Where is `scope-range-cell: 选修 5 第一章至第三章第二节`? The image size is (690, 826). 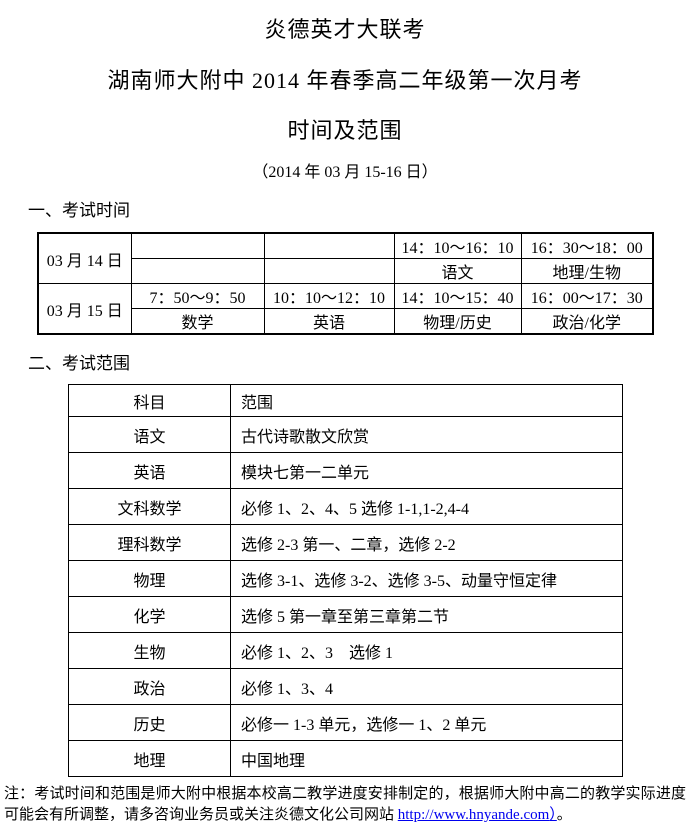
scope-range-cell: 选修 5 第一章至第三章第二节 is located at coordinates (426, 614).